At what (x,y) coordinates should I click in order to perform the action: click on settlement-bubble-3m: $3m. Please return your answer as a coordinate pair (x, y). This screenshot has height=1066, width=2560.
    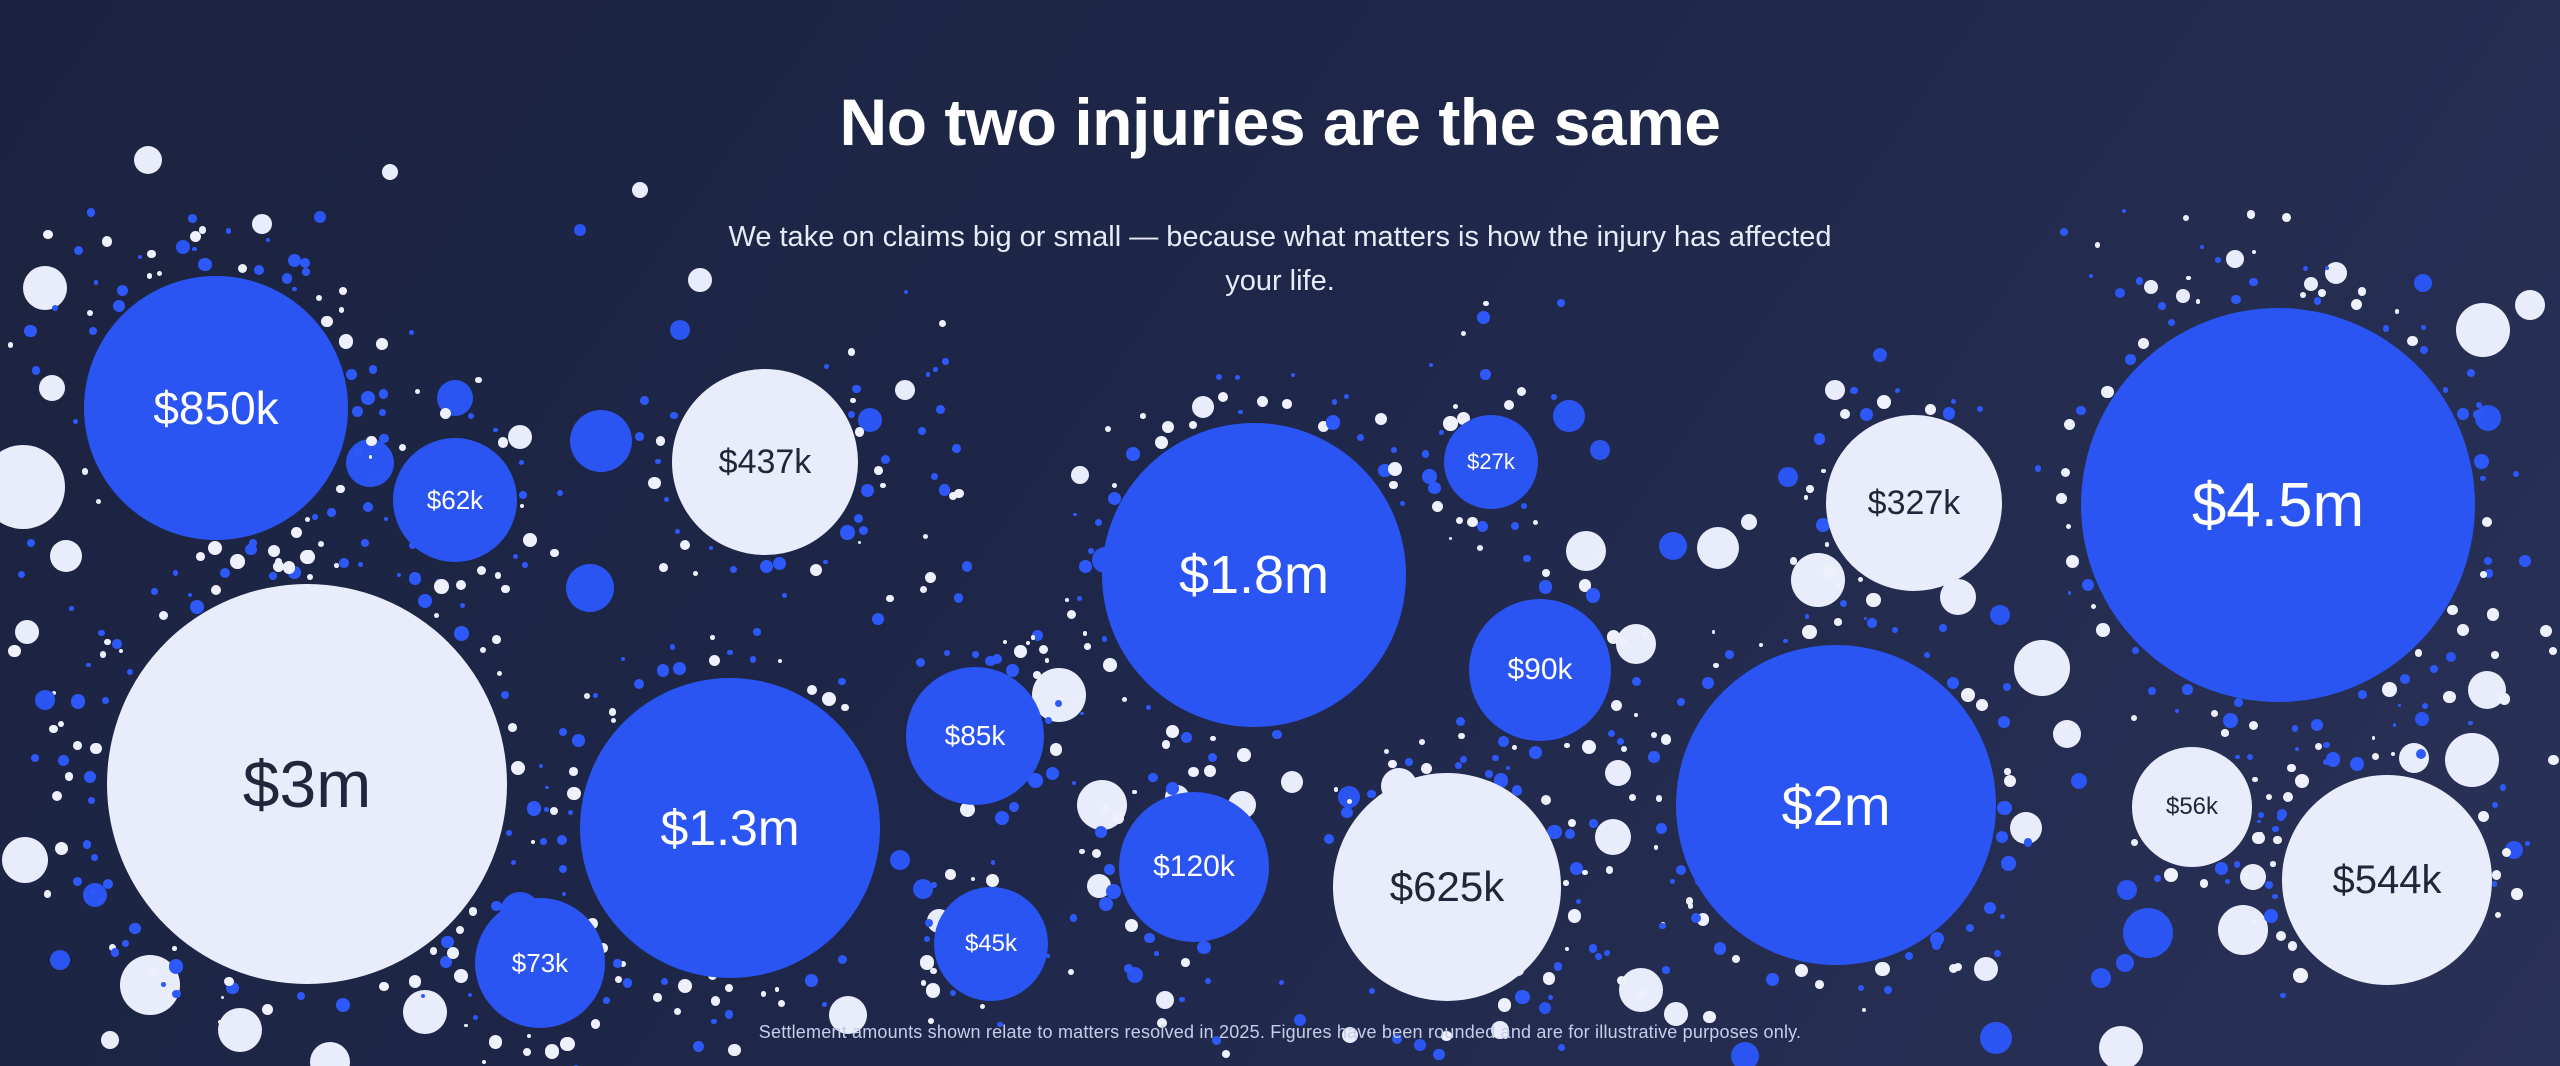
    Looking at the image, I should click on (307, 784).